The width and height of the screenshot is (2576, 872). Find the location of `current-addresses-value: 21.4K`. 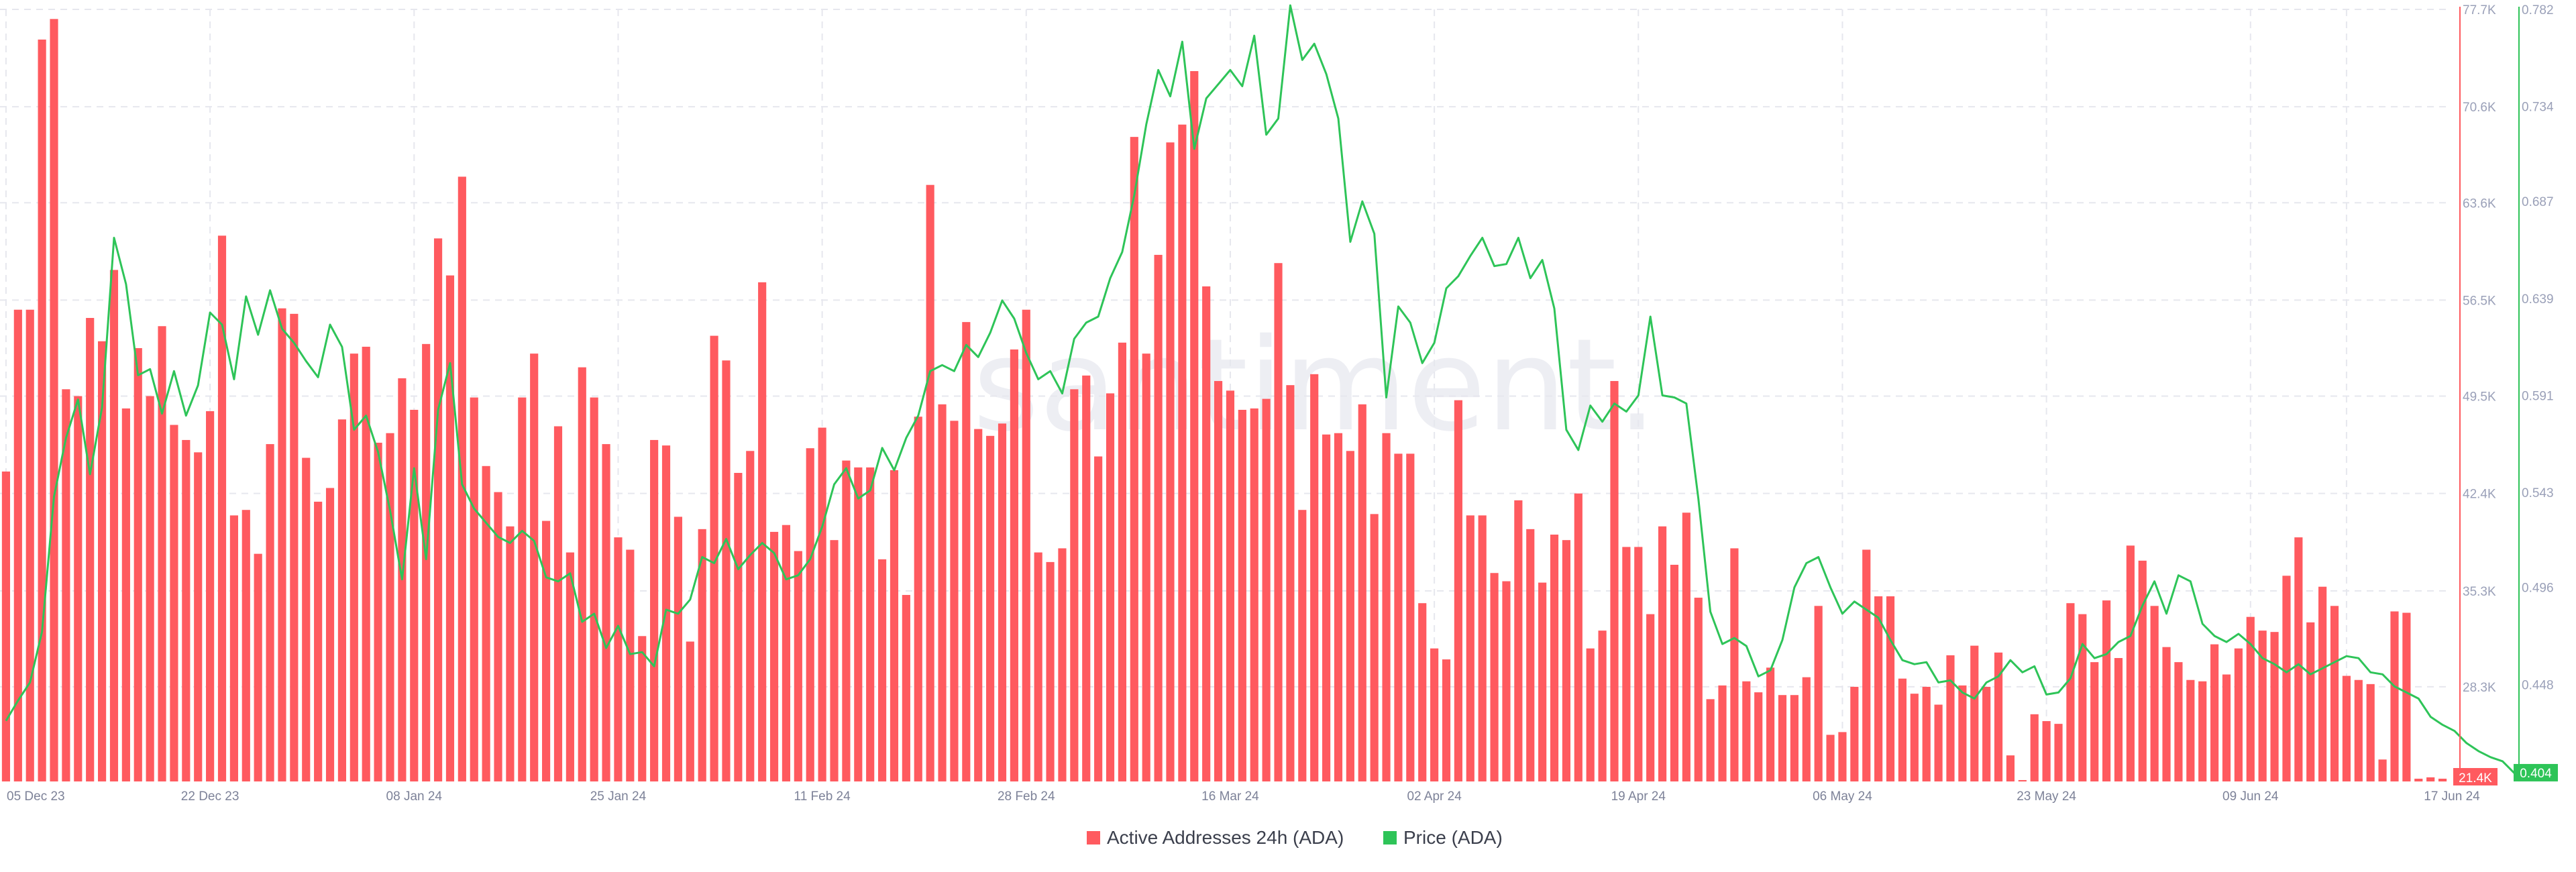

current-addresses-value: 21.4K is located at coordinates (2475, 778).